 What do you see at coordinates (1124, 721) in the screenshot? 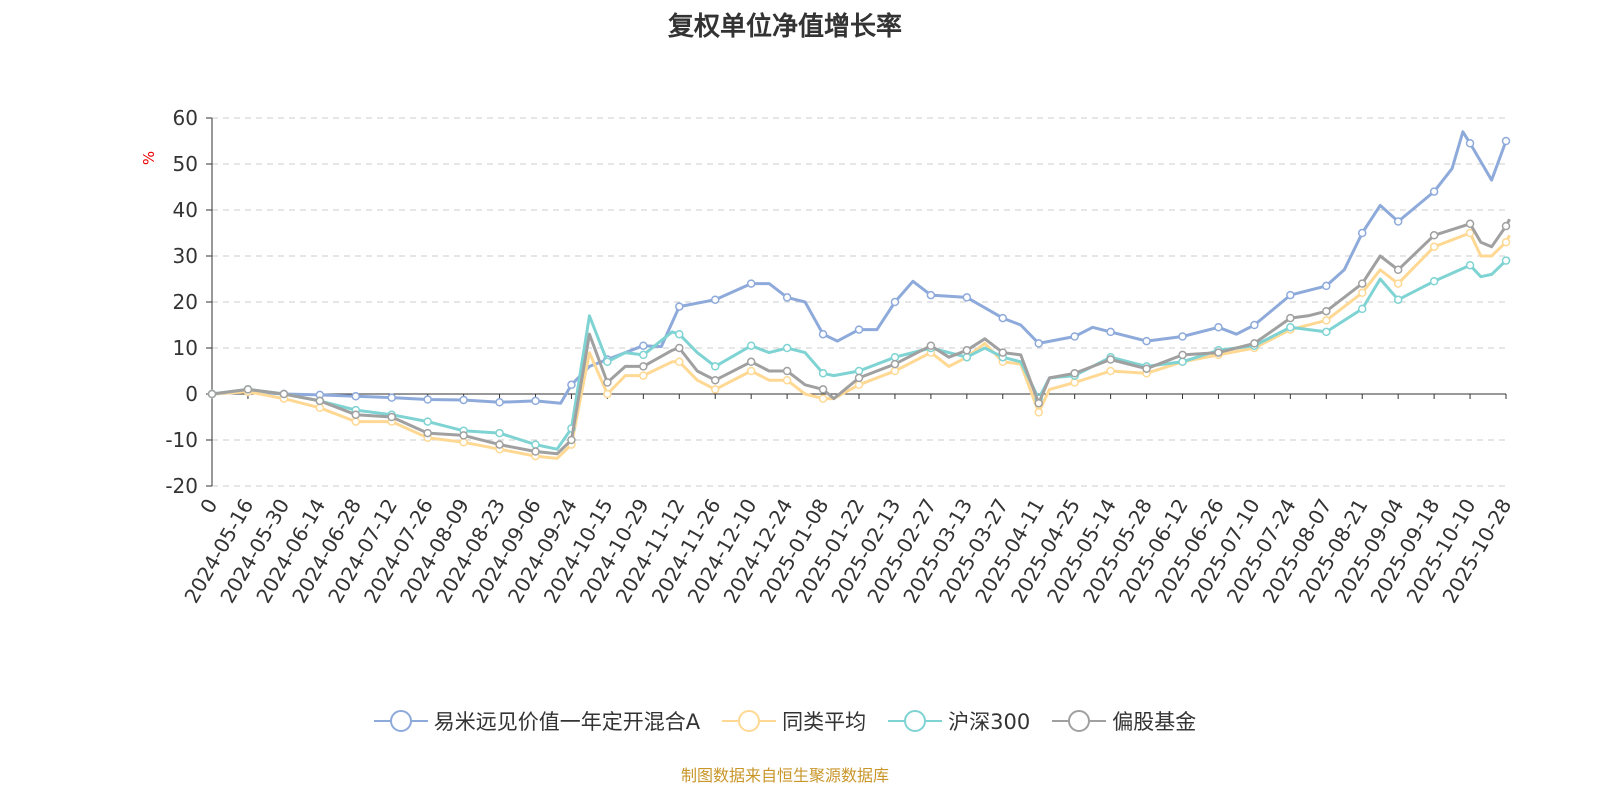
I see `legend-item: 偏股基金` at bounding box center [1124, 721].